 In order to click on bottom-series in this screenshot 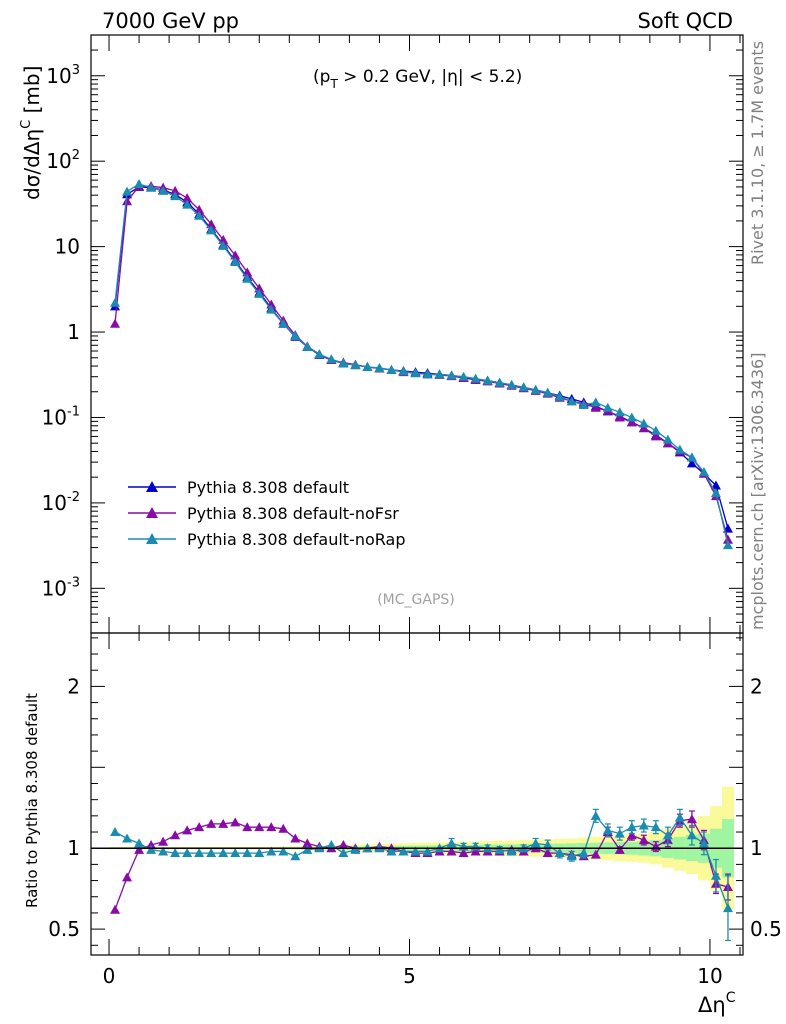, I will do `click(417, 875)`.